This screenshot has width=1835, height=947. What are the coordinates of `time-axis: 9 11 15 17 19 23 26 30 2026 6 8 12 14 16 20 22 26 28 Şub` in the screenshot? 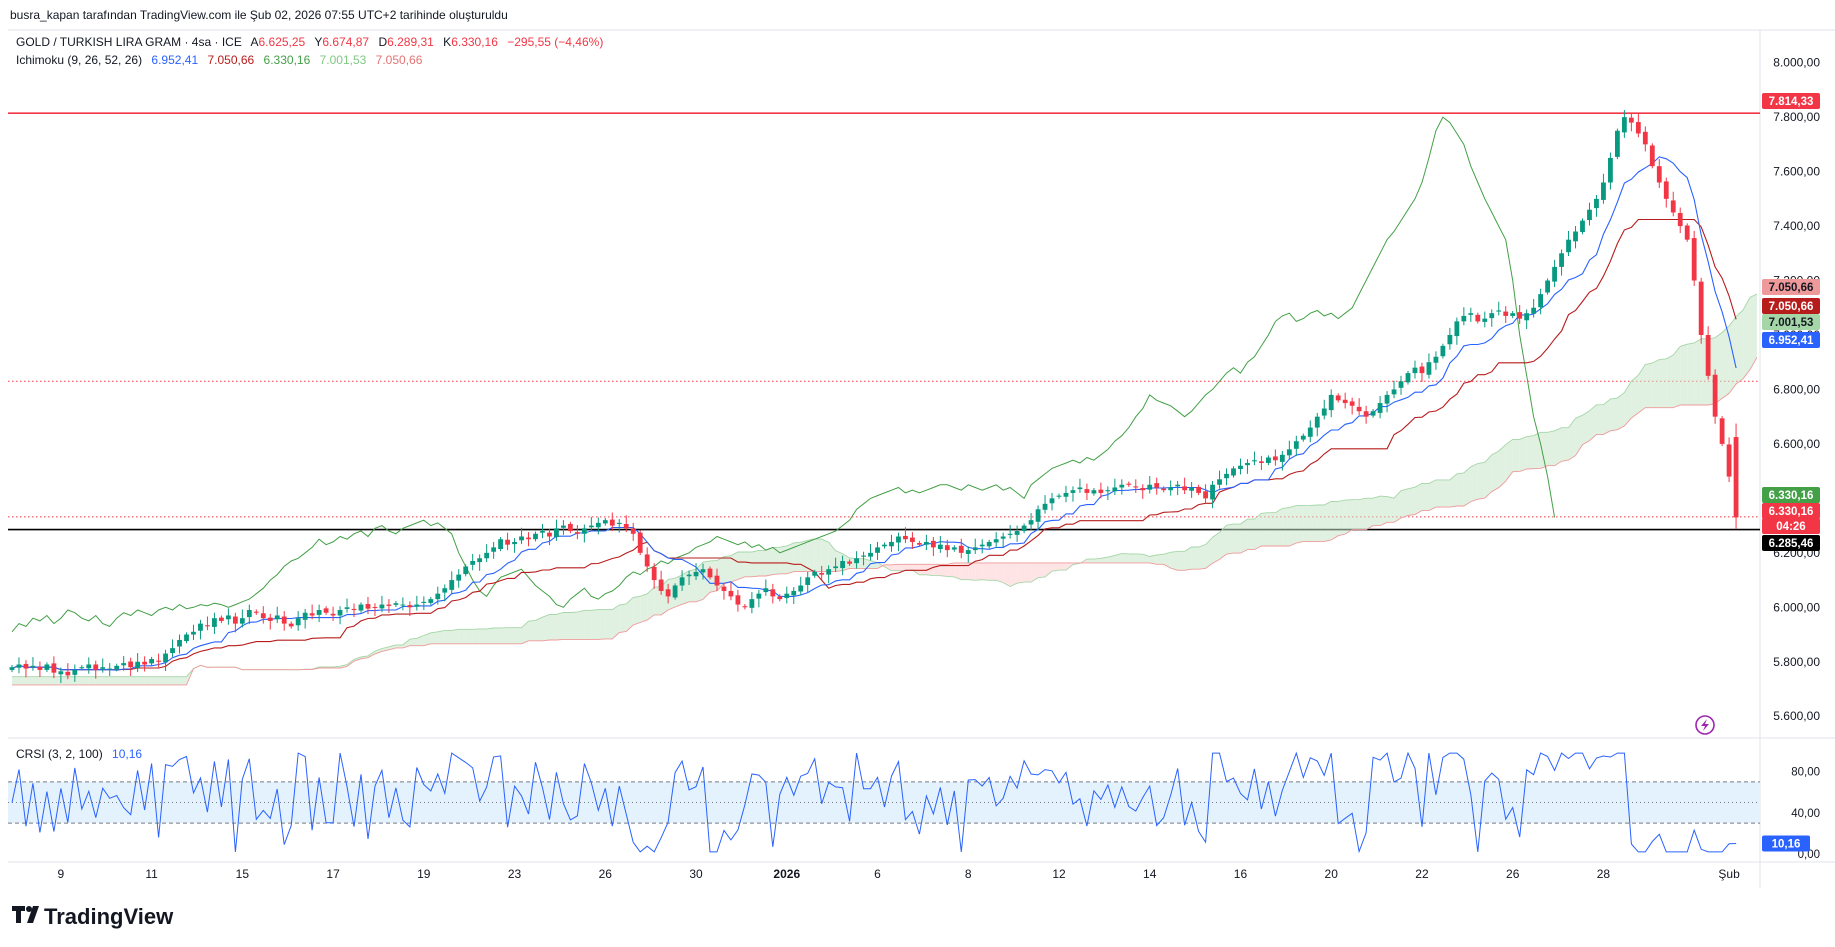 It's located at (899, 874).